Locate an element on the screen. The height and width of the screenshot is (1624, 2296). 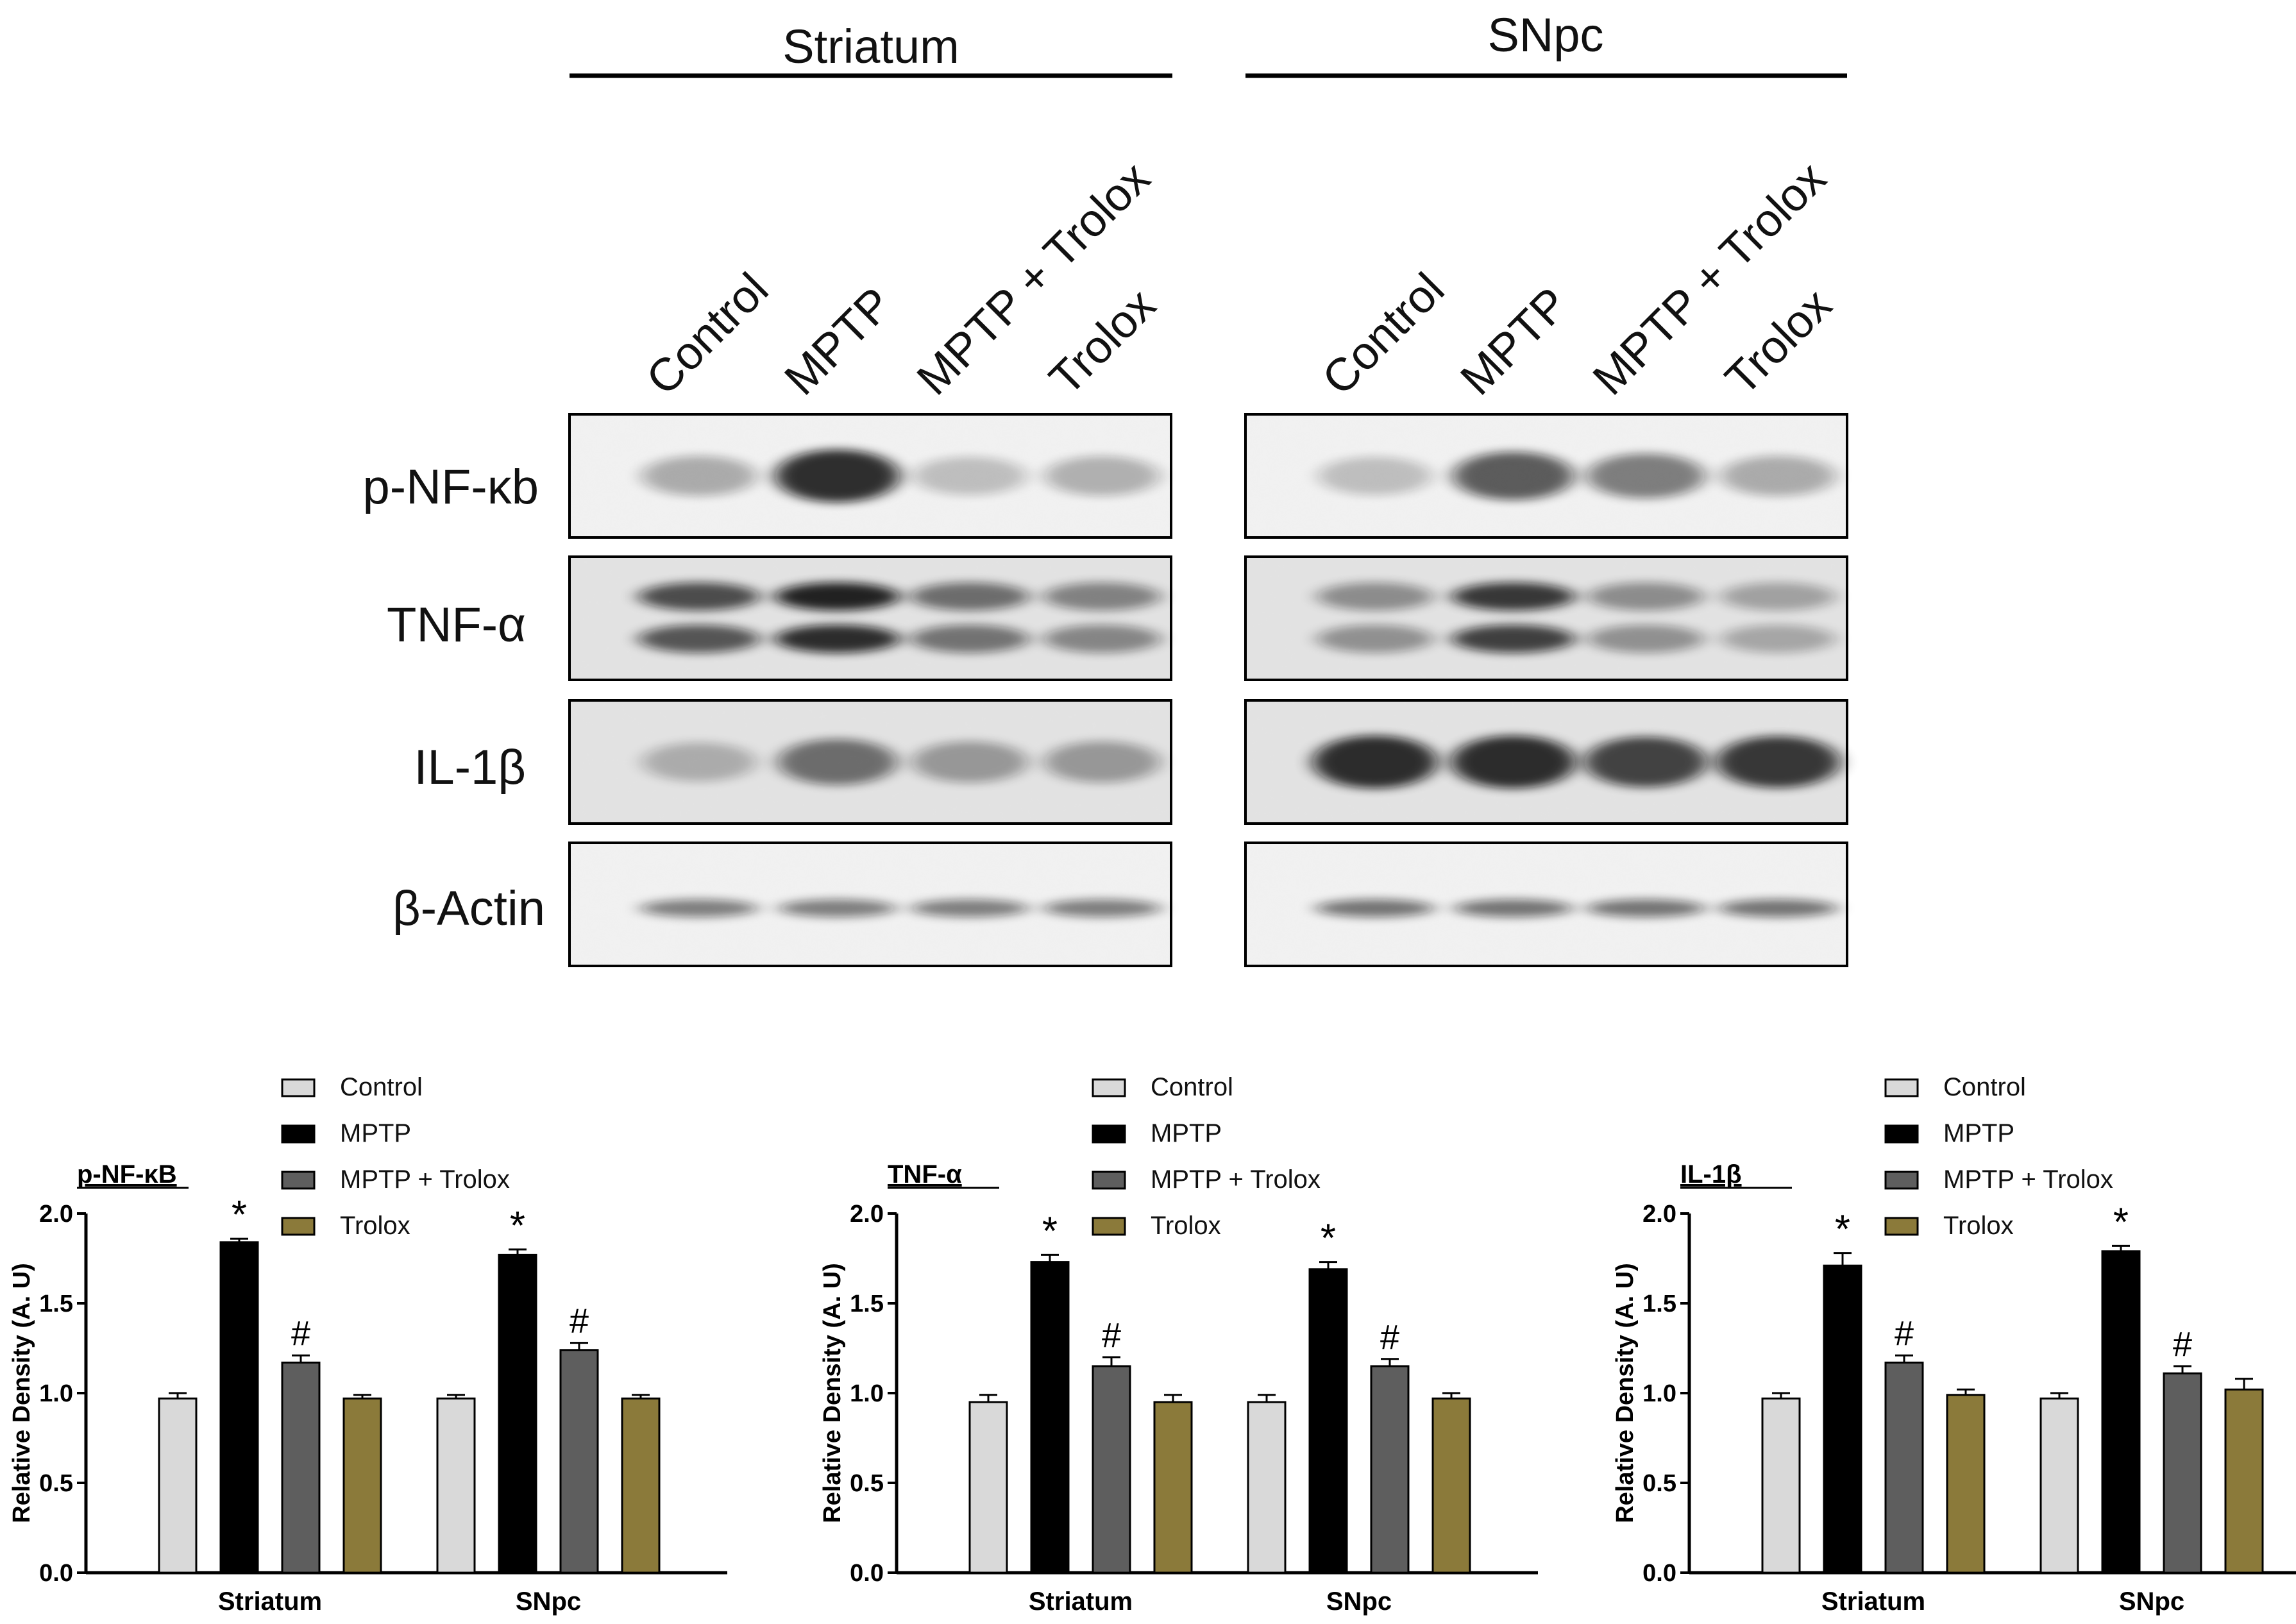
blot-header-striatum: Striatum is located at coordinates (871, 49).